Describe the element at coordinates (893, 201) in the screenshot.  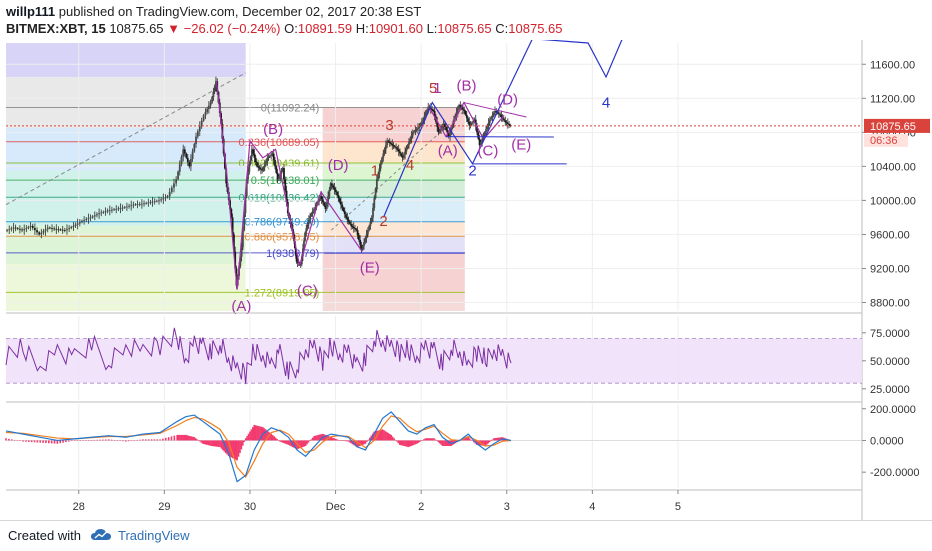
I see `price-ytick-label-4: 10000.00` at that location.